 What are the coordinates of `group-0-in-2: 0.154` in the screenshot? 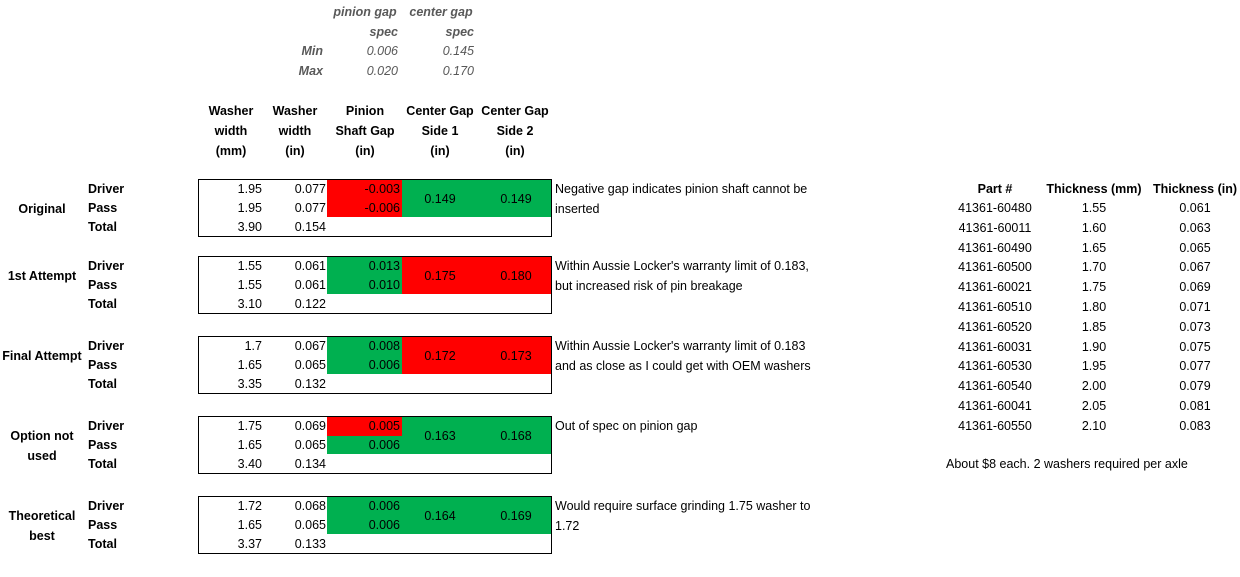 It's located at (310, 227).